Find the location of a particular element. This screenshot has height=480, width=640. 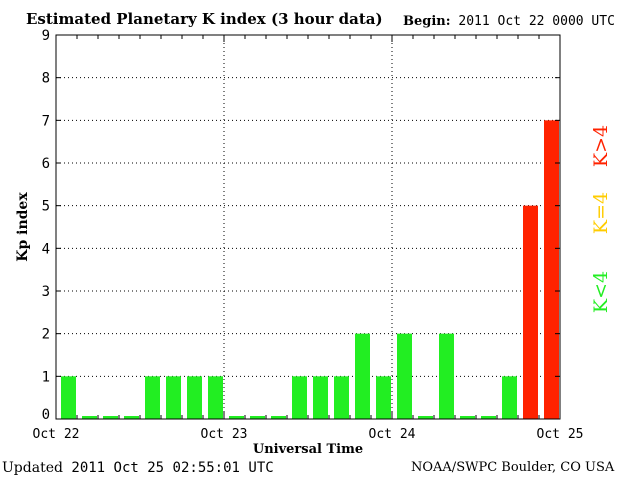

x-axis-label: Universal Time is located at coordinates (308, 449).